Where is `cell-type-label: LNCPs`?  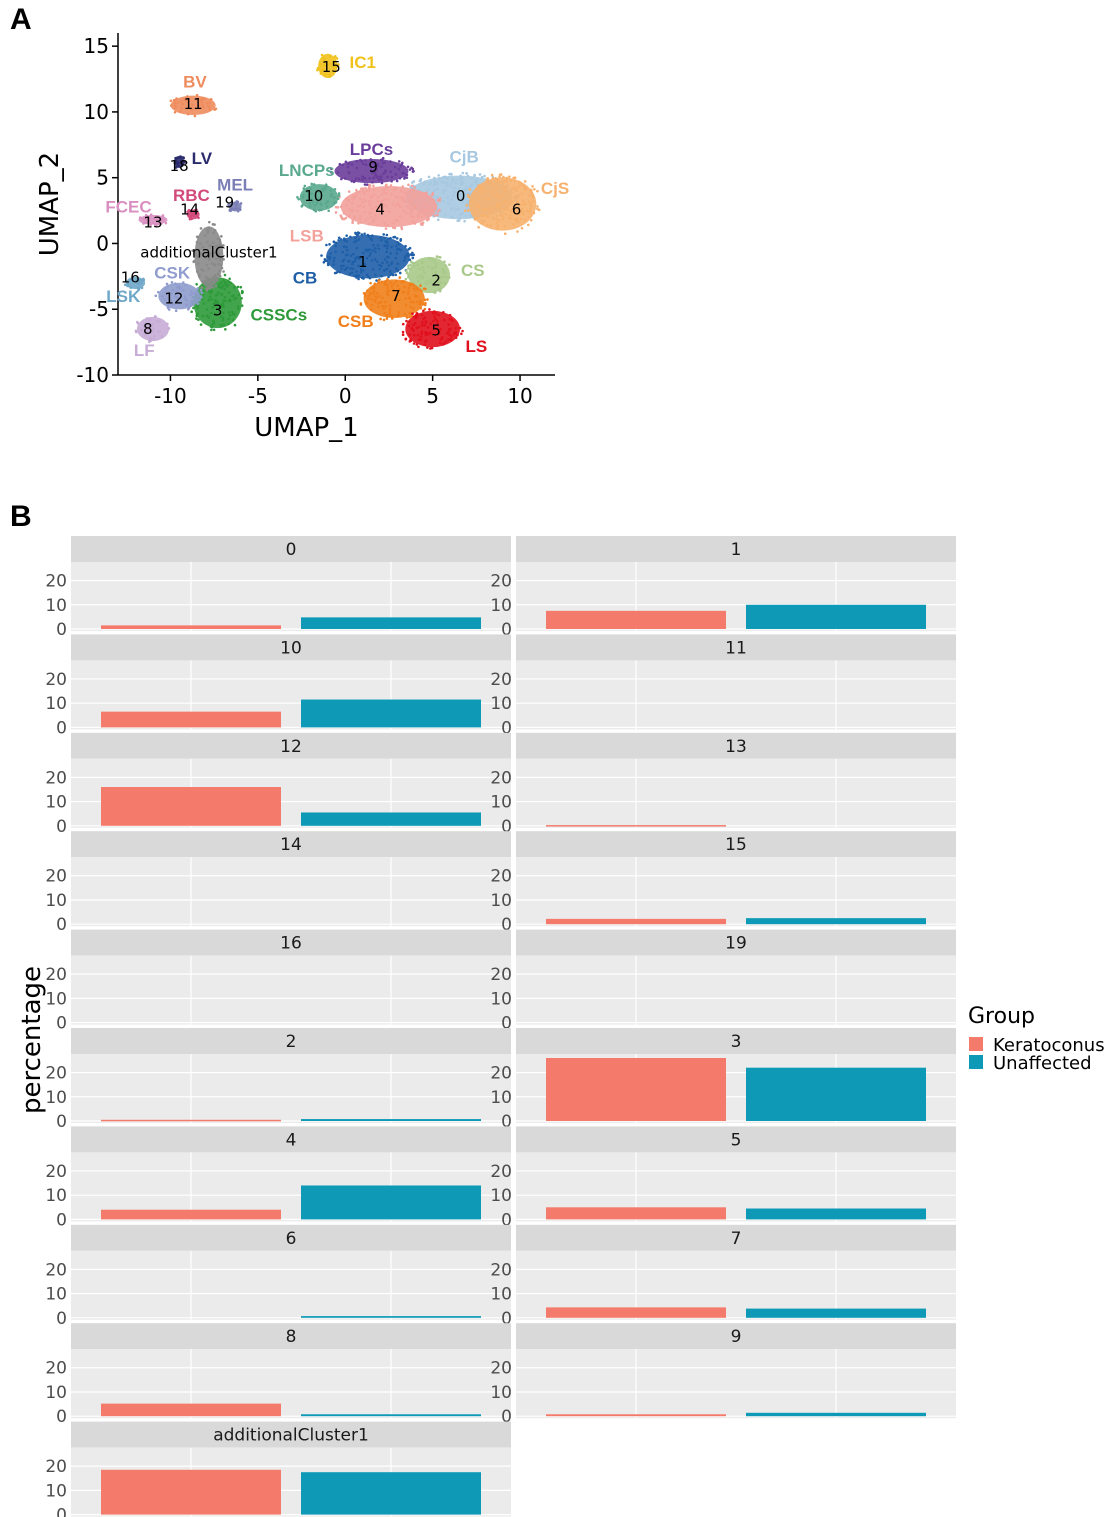
cell-type-label: LNCPs is located at coordinates (307, 170).